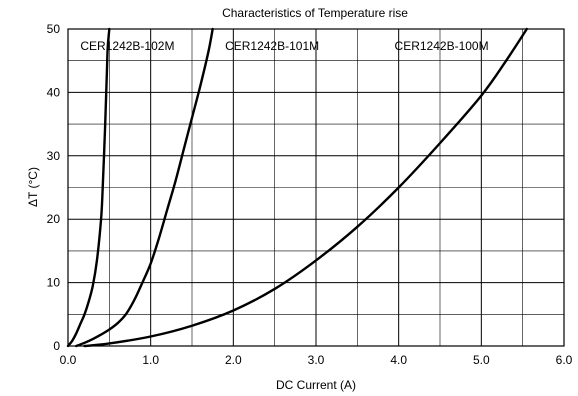 The width and height of the screenshot is (578, 396). I want to click on series-label: CER1242B-101M, so click(272, 46).